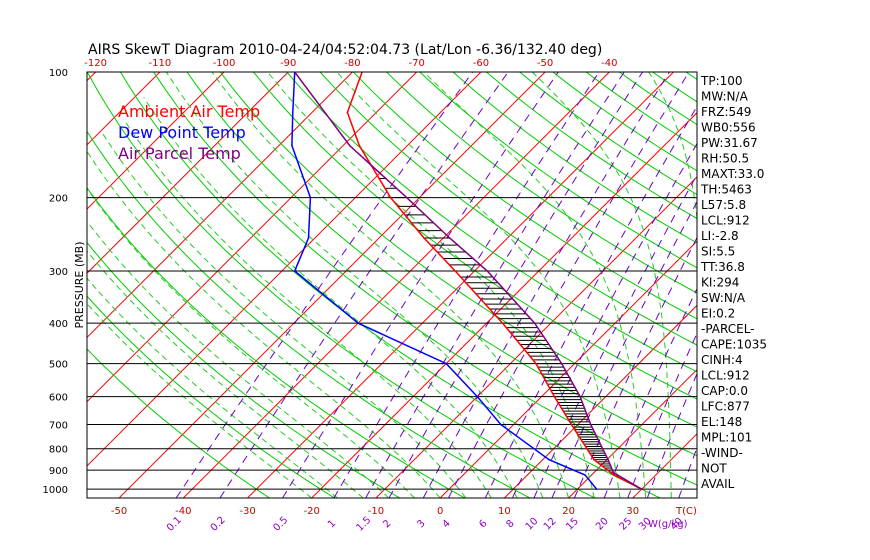 This screenshot has height=560, width=870. What do you see at coordinates (724, 391) in the screenshot?
I see `stability-index-text: CAP:0.0` at bounding box center [724, 391].